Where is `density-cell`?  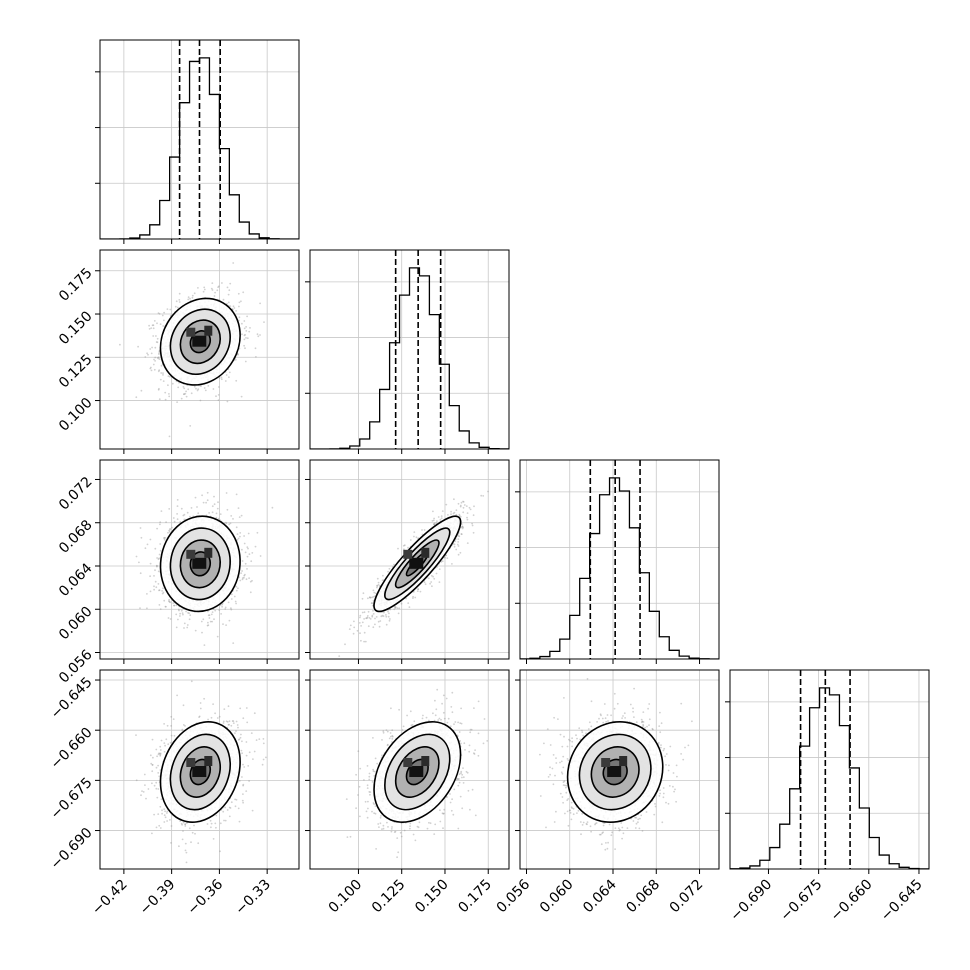 density-cell is located at coordinates (408, 554).